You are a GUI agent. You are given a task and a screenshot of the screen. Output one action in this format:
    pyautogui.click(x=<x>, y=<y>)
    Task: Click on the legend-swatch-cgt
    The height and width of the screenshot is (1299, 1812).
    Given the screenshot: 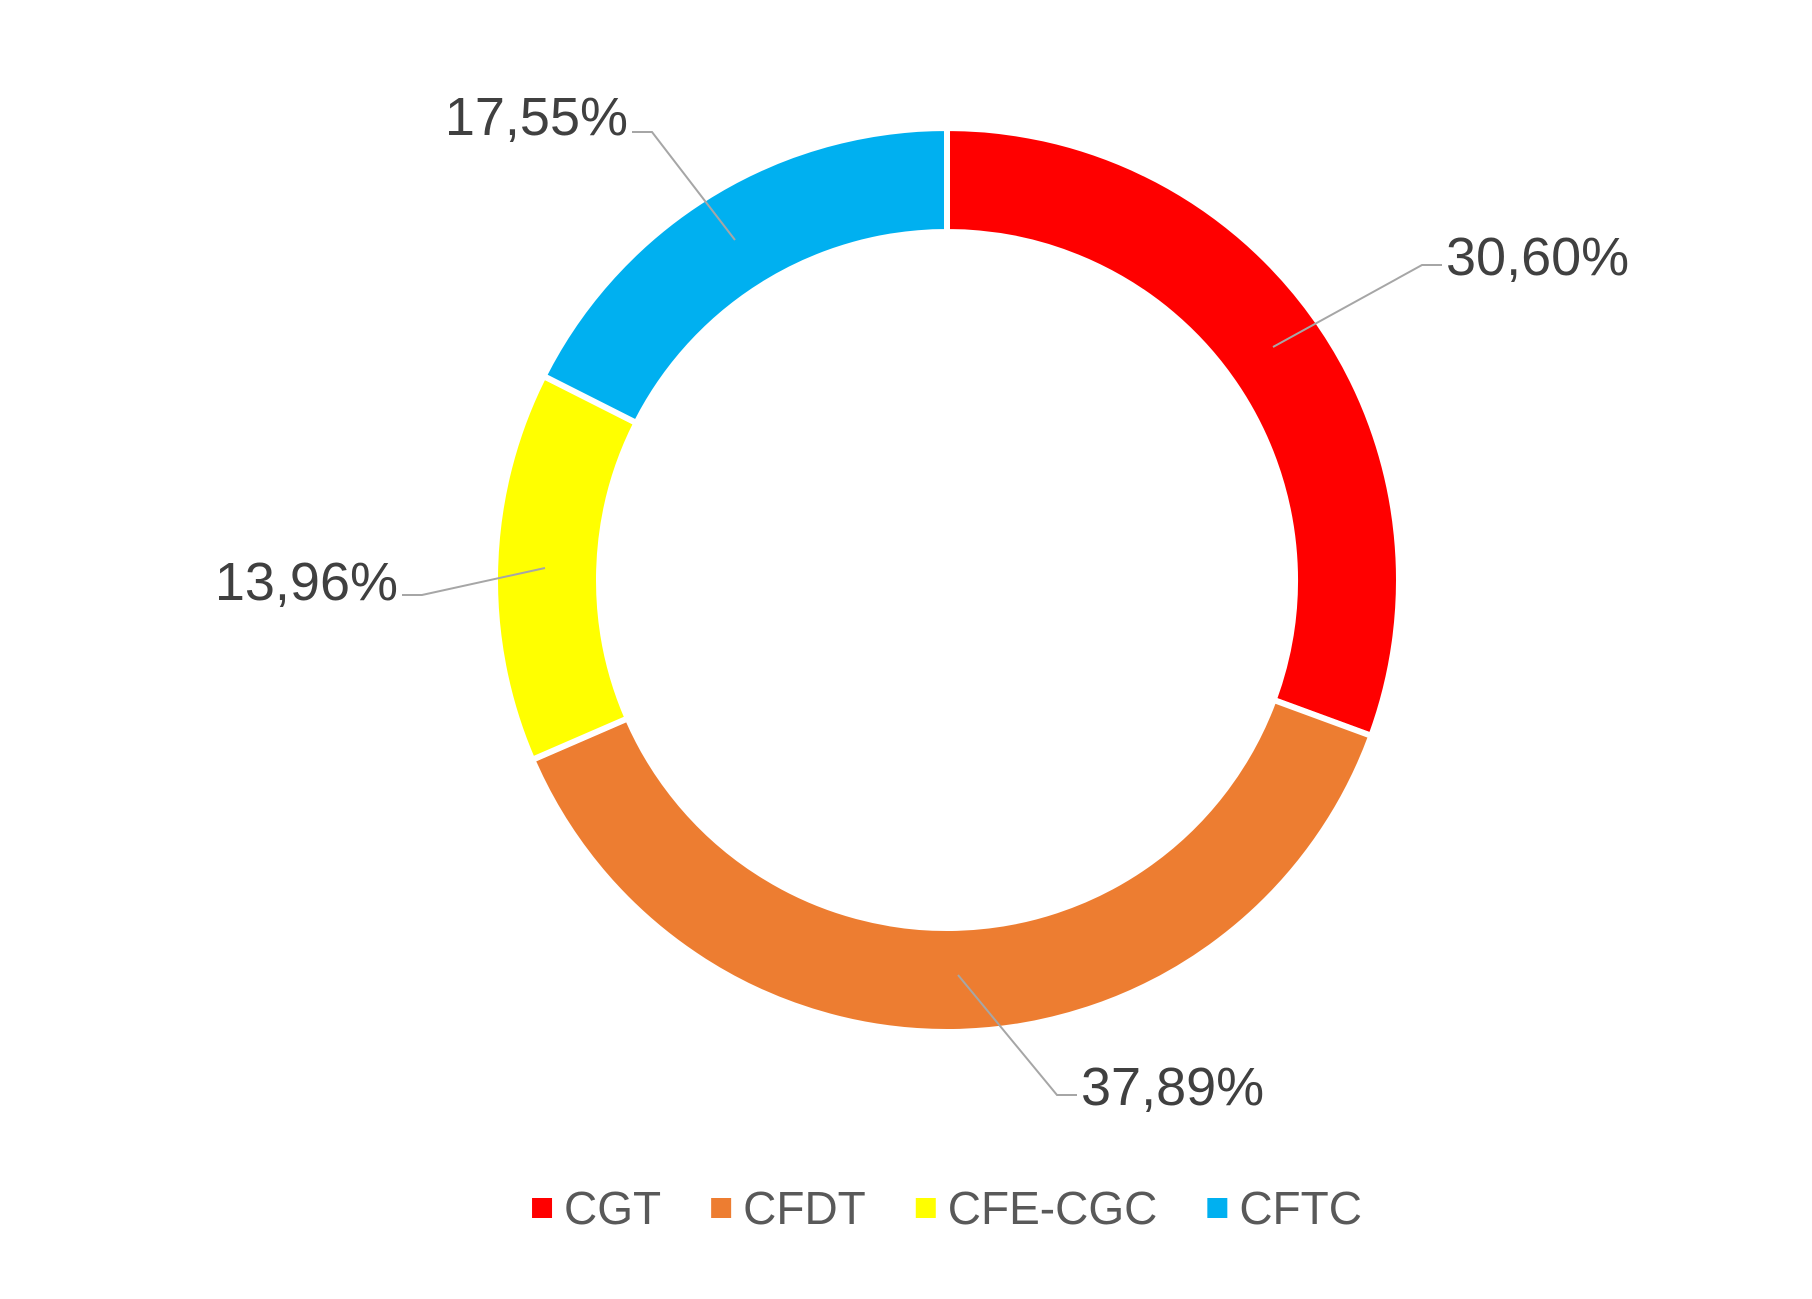 What is the action you would take?
    pyautogui.click(x=542, y=1208)
    